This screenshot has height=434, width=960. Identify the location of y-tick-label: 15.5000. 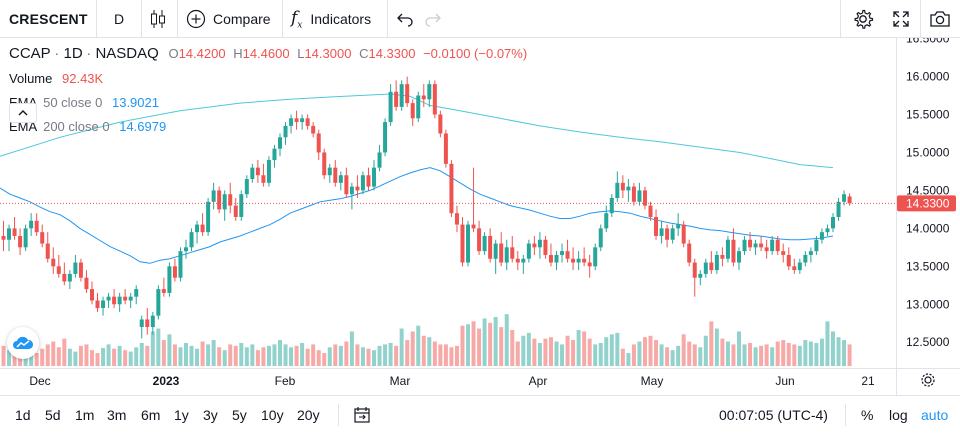
(928, 115).